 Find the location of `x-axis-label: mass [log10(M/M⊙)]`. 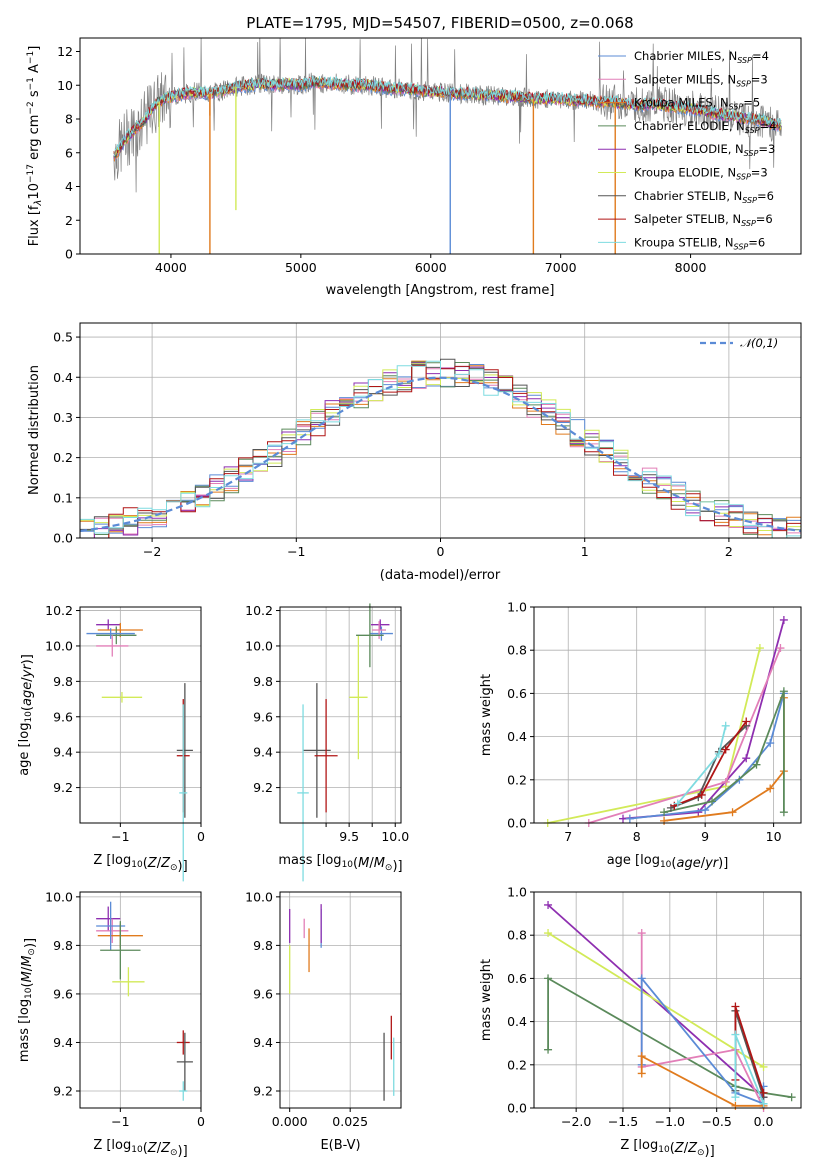

x-axis-label: mass [log10(M/M⊙)] is located at coordinates (340, 863).